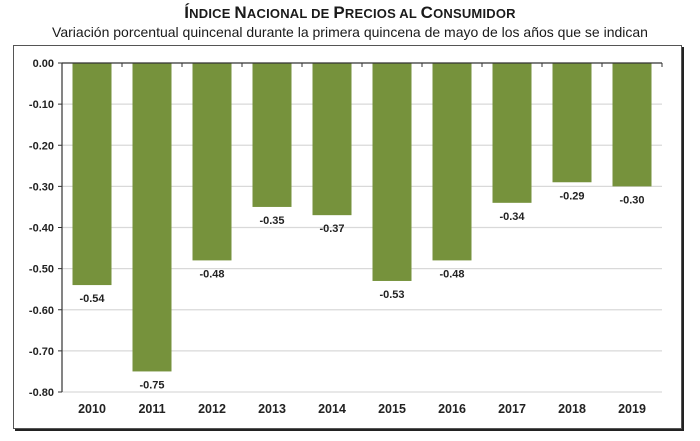  What do you see at coordinates (391, 295) in the screenshot?
I see `data-label-2015: -0.53` at bounding box center [391, 295].